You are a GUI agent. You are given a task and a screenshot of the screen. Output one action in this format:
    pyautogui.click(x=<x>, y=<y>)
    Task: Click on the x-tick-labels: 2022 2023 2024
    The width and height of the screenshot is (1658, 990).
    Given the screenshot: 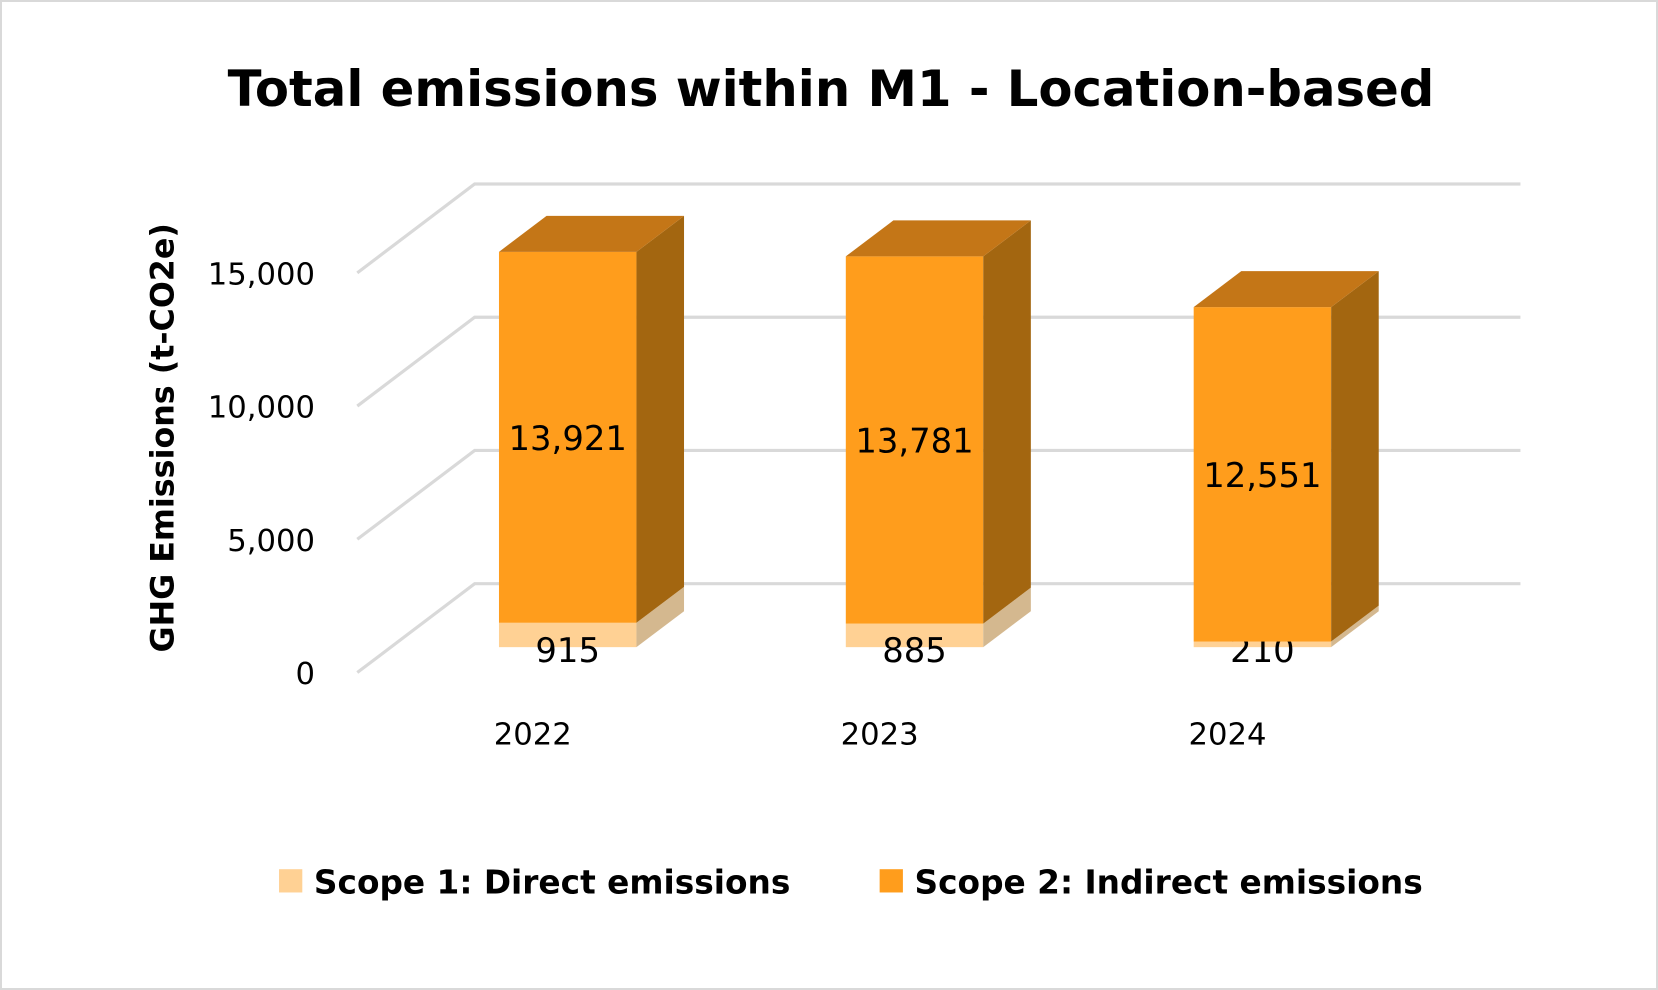 What is the action you would take?
    pyautogui.click(x=880, y=734)
    